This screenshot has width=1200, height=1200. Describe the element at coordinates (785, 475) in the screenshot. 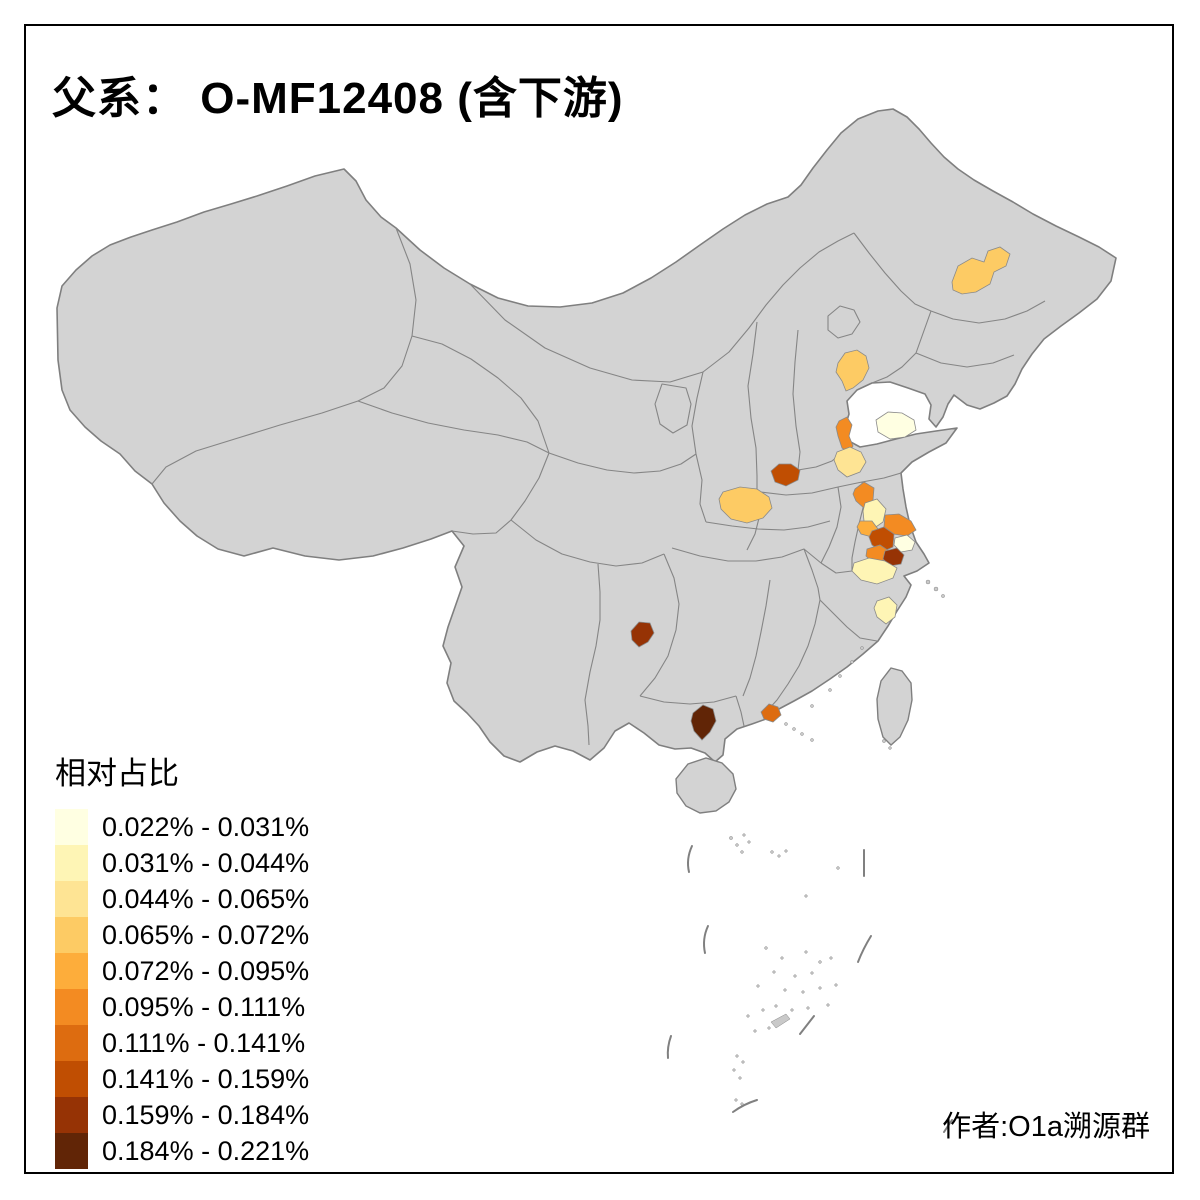

I see `region-zhengzhou-area` at that location.